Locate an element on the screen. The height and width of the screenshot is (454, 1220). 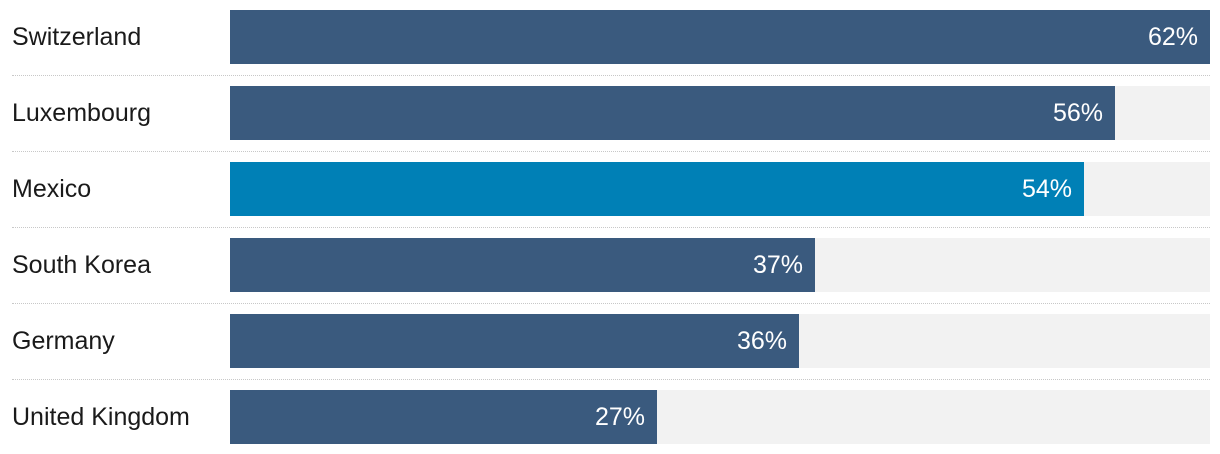
bar: 27% is located at coordinates (443, 417).